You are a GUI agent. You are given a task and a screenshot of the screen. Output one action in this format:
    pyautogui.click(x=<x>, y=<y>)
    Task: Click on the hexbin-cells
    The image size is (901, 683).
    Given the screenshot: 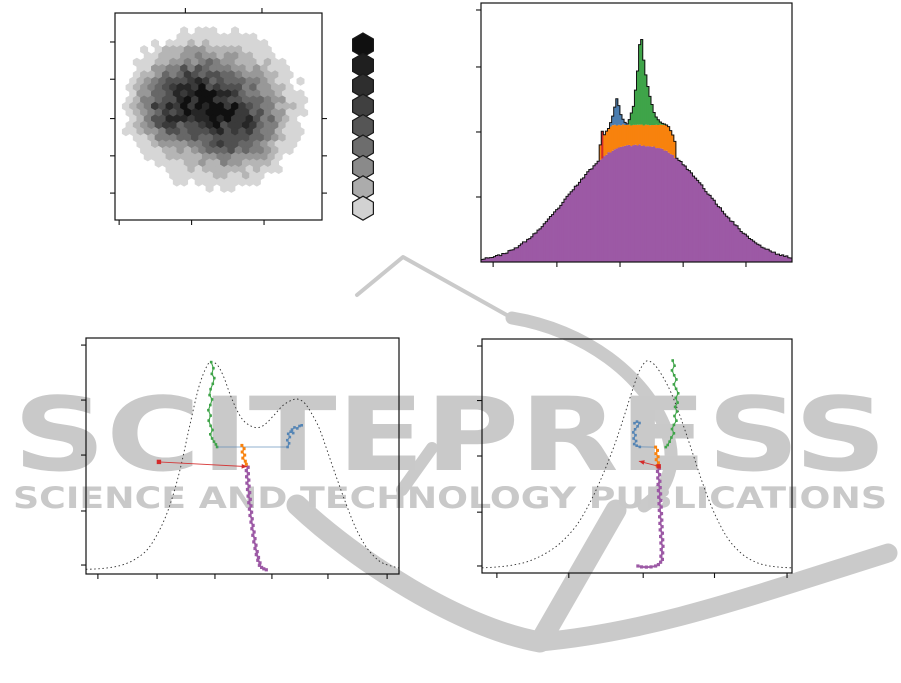 What is the action you would take?
    pyautogui.click(x=215, y=109)
    